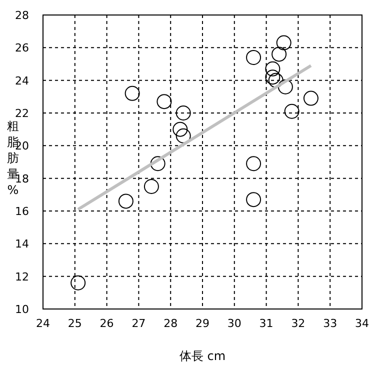 The image size is (375, 370). Describe the element at coordinates (139, 323) in the screenshot. I see `x-tick-label: 27` at that location.